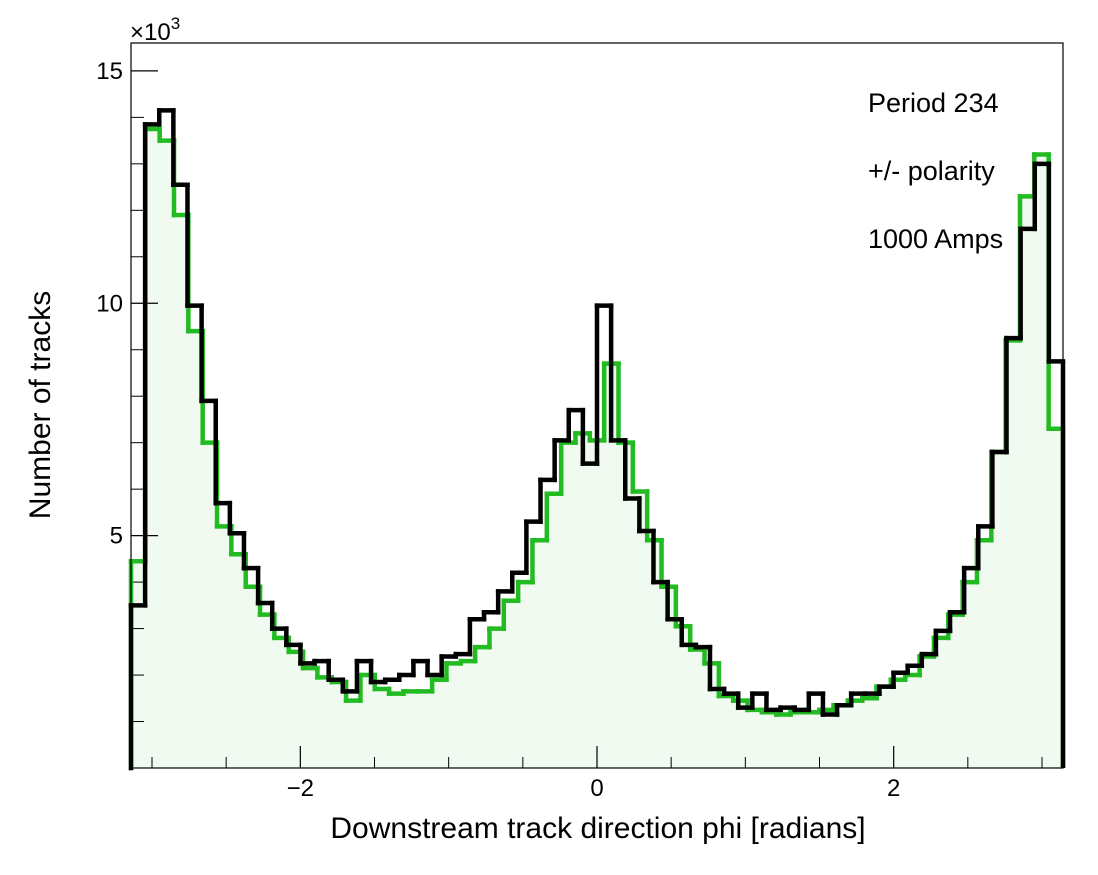 This screenshot has width=1098, height=875. I want to click on y-axis-multiplier: ×10³, so click(155, 30).